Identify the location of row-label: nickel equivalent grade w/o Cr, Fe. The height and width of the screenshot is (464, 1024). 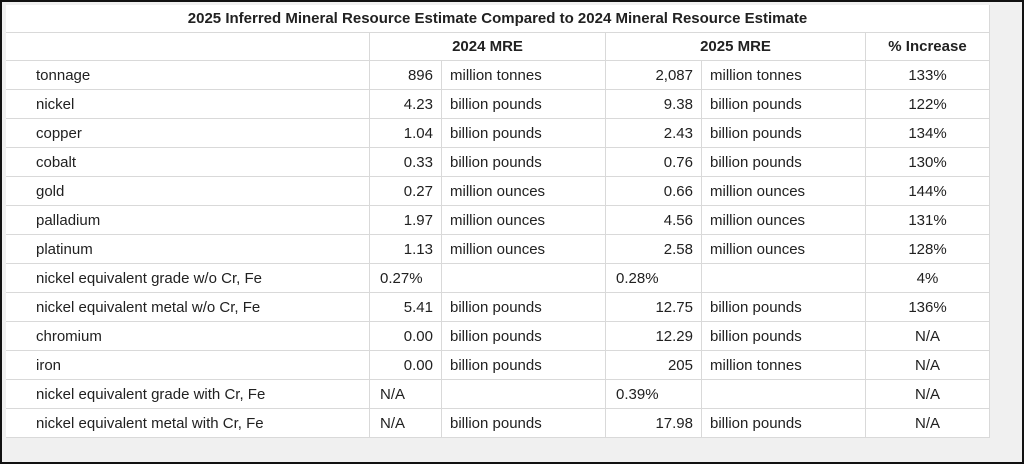
(188, 278).